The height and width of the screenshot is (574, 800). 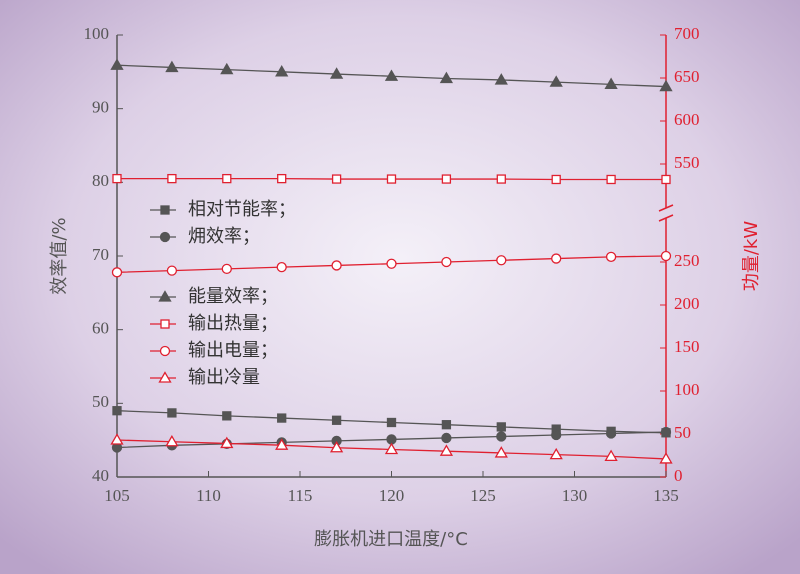 I want to click on x-axis-label: 膨胀机进口温度/°C, so click(x=391, y=539).